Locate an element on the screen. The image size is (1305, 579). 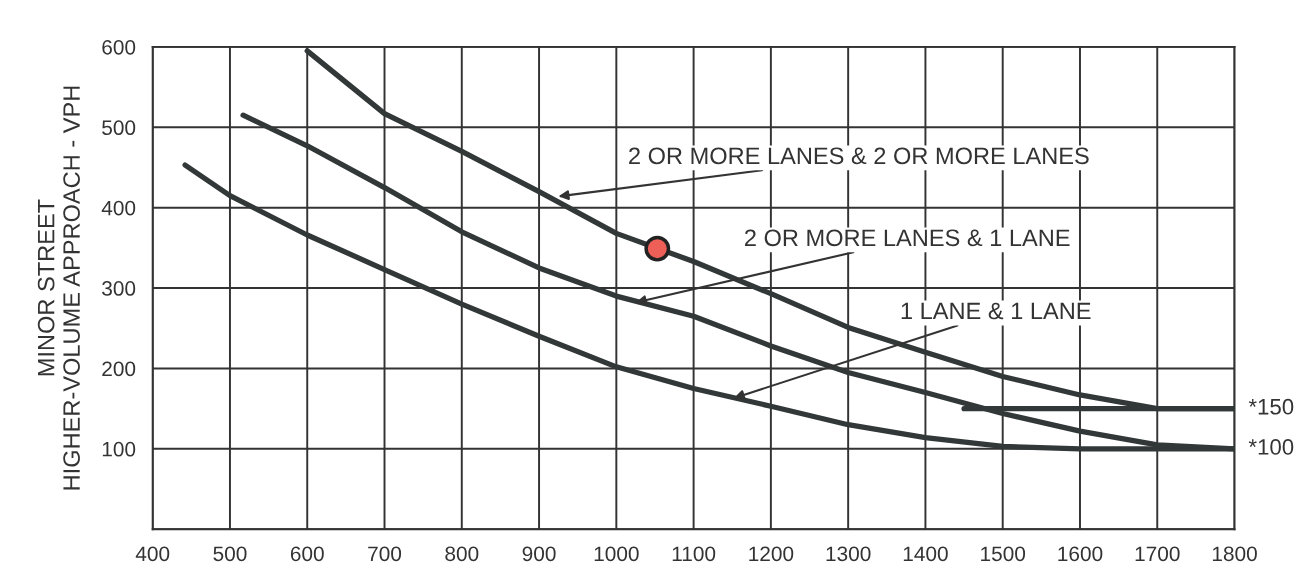
x-tick-label: 1300 is located at coordinates (848, 554).